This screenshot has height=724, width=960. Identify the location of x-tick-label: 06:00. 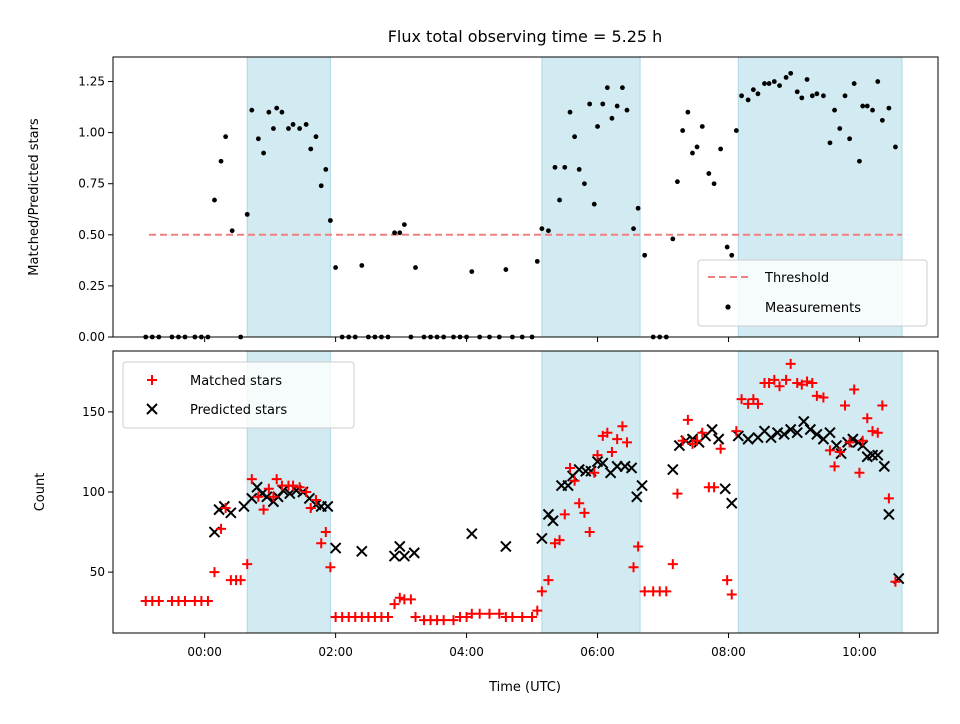
(597, 652).